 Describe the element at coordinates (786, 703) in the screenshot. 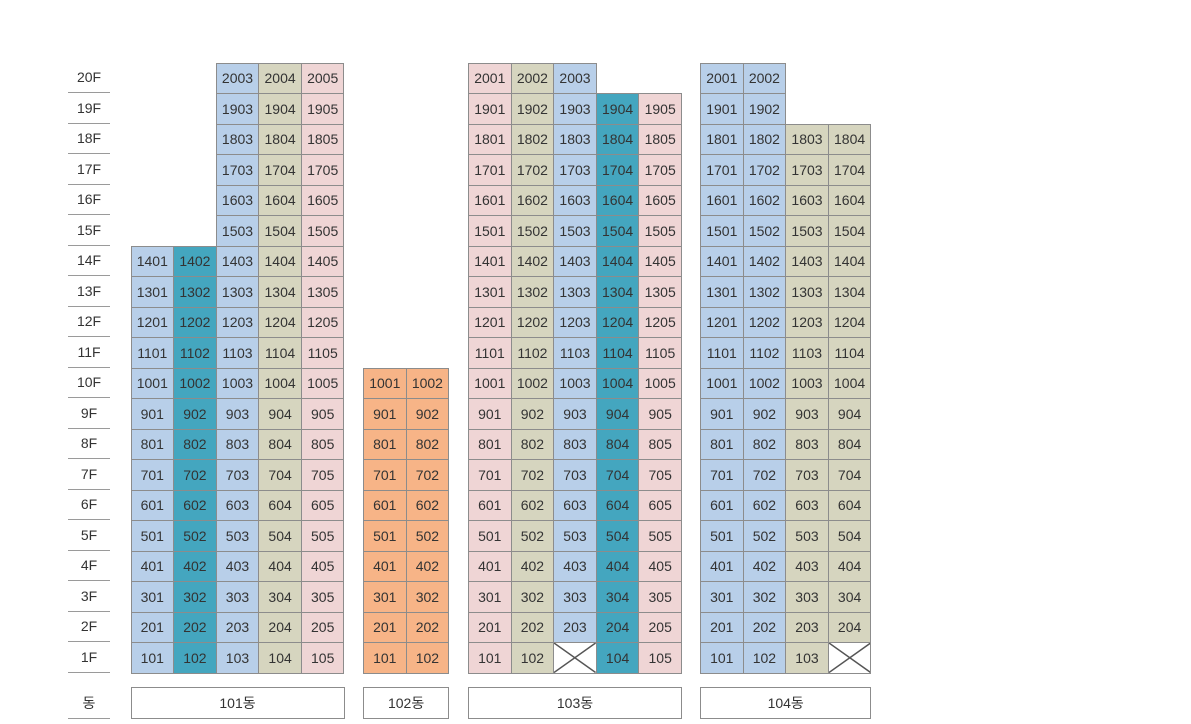

I see `building-label: 104동` at that location.